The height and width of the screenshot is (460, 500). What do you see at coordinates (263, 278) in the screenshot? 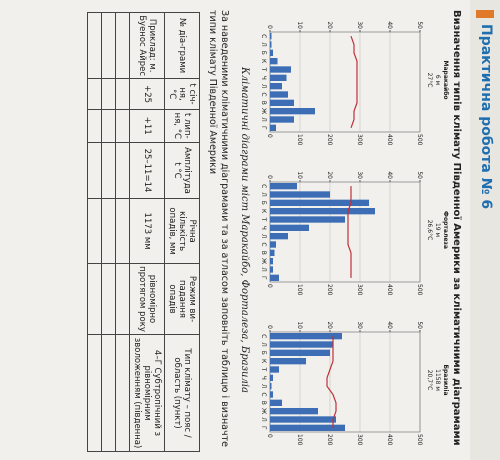
I see `month-label: Г` at bounding box center [263, 278].